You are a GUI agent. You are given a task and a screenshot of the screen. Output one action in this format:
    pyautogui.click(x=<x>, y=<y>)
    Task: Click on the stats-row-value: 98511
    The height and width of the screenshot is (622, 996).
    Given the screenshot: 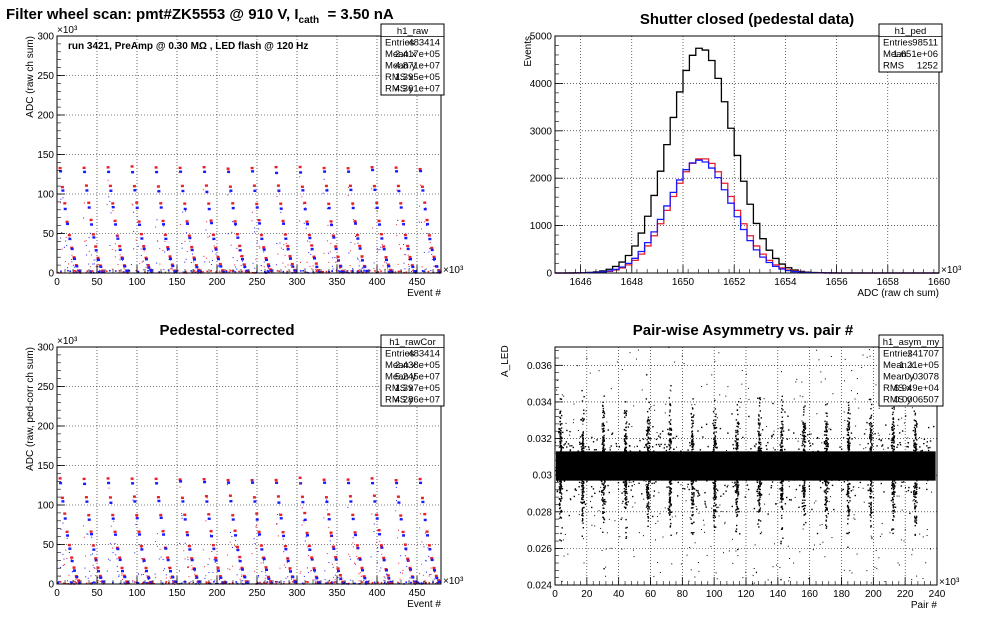 What is the action you would take?
    pyautogui.click(x=925, y=43)
    